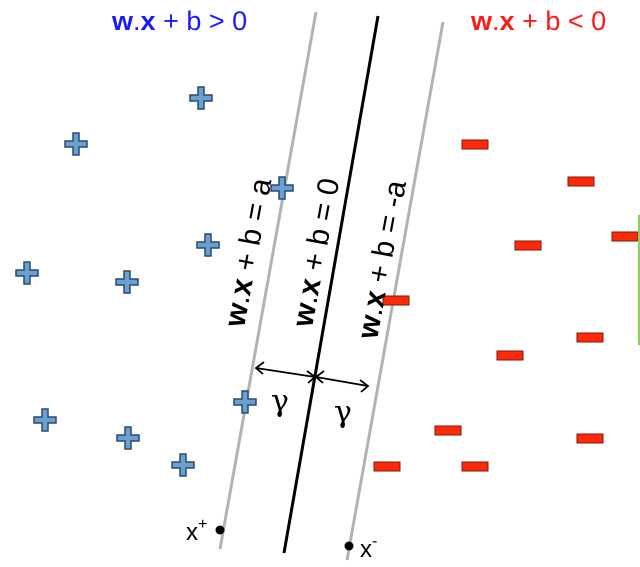 Image resolution: width=640 pixels, height=567 pixels. What do you see at coordinates (349, 546) in the screenshot?
I see `negative-support-point` at bounding box center [349, 546].